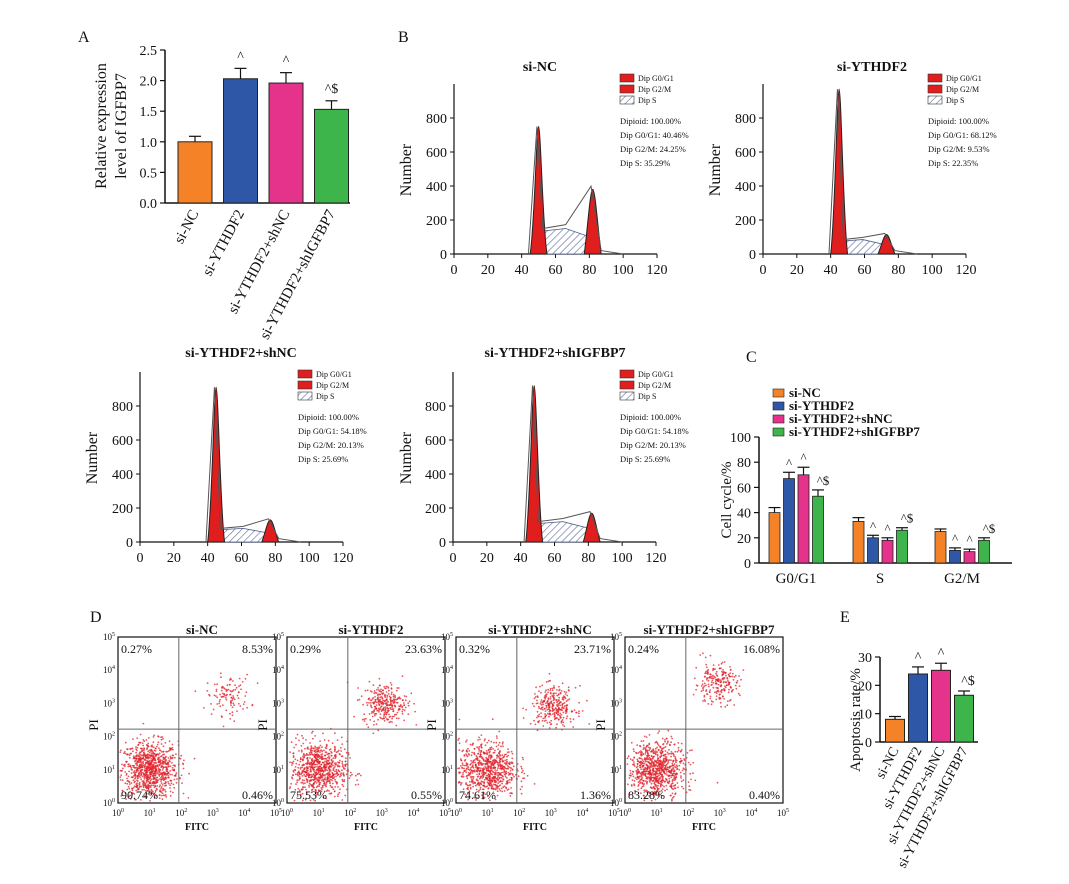 The height and width of the screenshot is (884, 1069). What do you see at coordinates (763, 270) in the screenshot?
I see `histogram-xtick-label: 0` at bounding box center [763, 270].